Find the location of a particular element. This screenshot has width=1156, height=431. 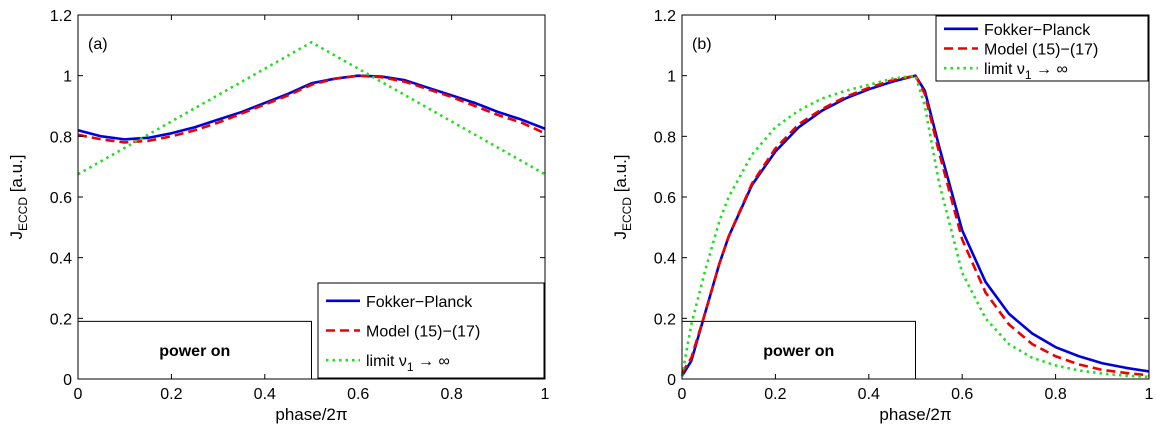

legend-box is located at coordinates (1042, 48).